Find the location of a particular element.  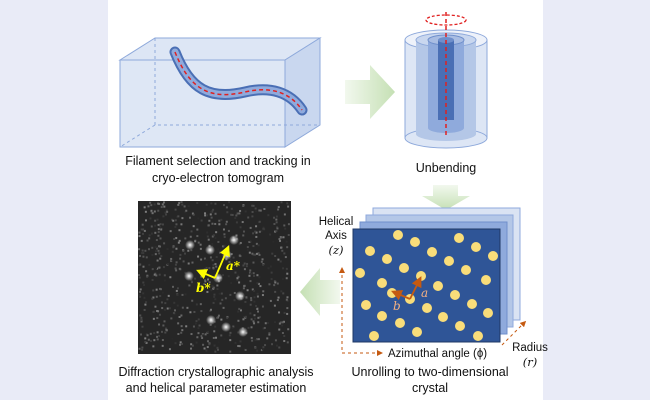

lattice-vector-a is located at coordinates (415, 288).